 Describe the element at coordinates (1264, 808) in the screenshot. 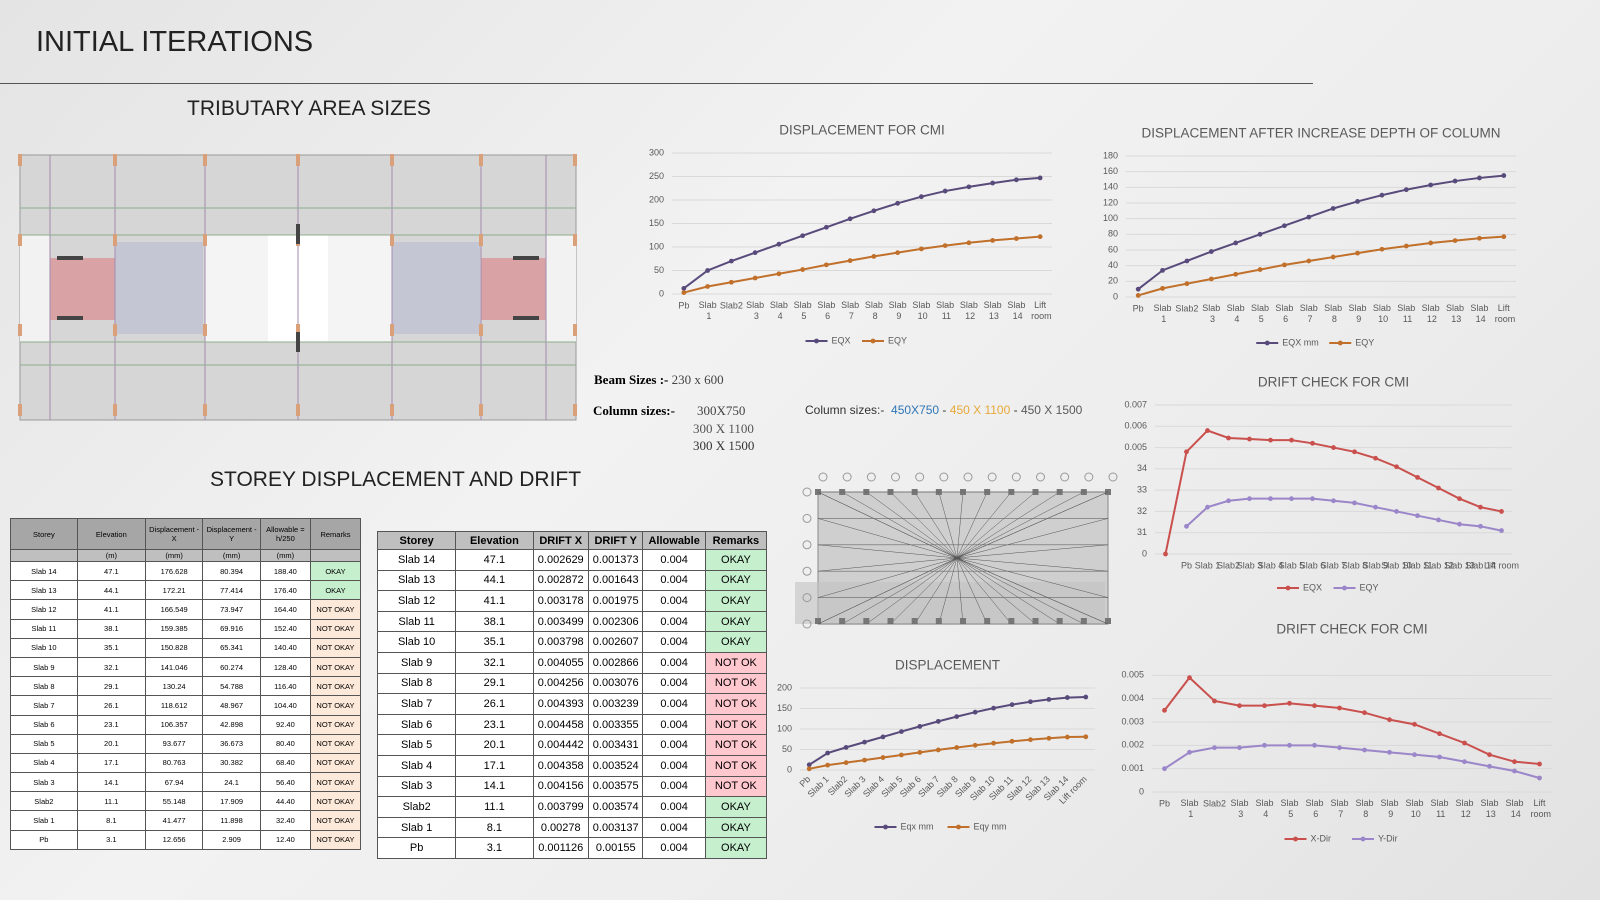

I see `x-tick-label: Slab 4` at that location.